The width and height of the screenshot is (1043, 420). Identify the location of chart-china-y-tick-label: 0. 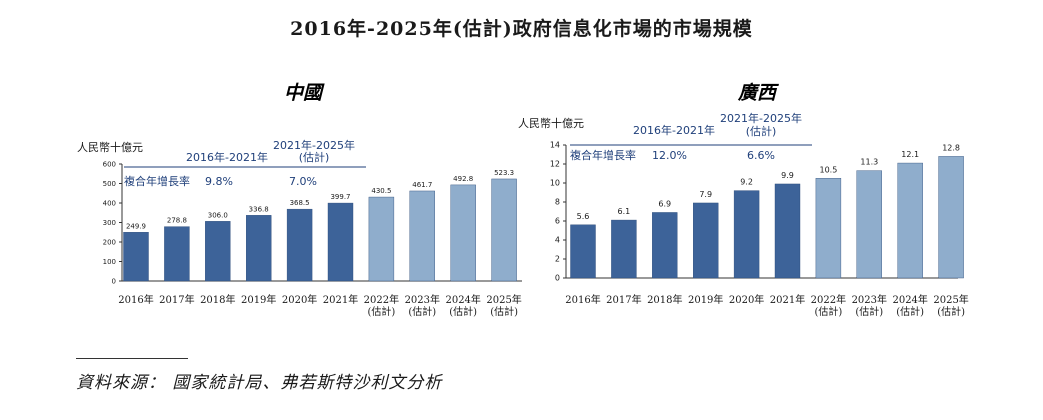
(114, 282).